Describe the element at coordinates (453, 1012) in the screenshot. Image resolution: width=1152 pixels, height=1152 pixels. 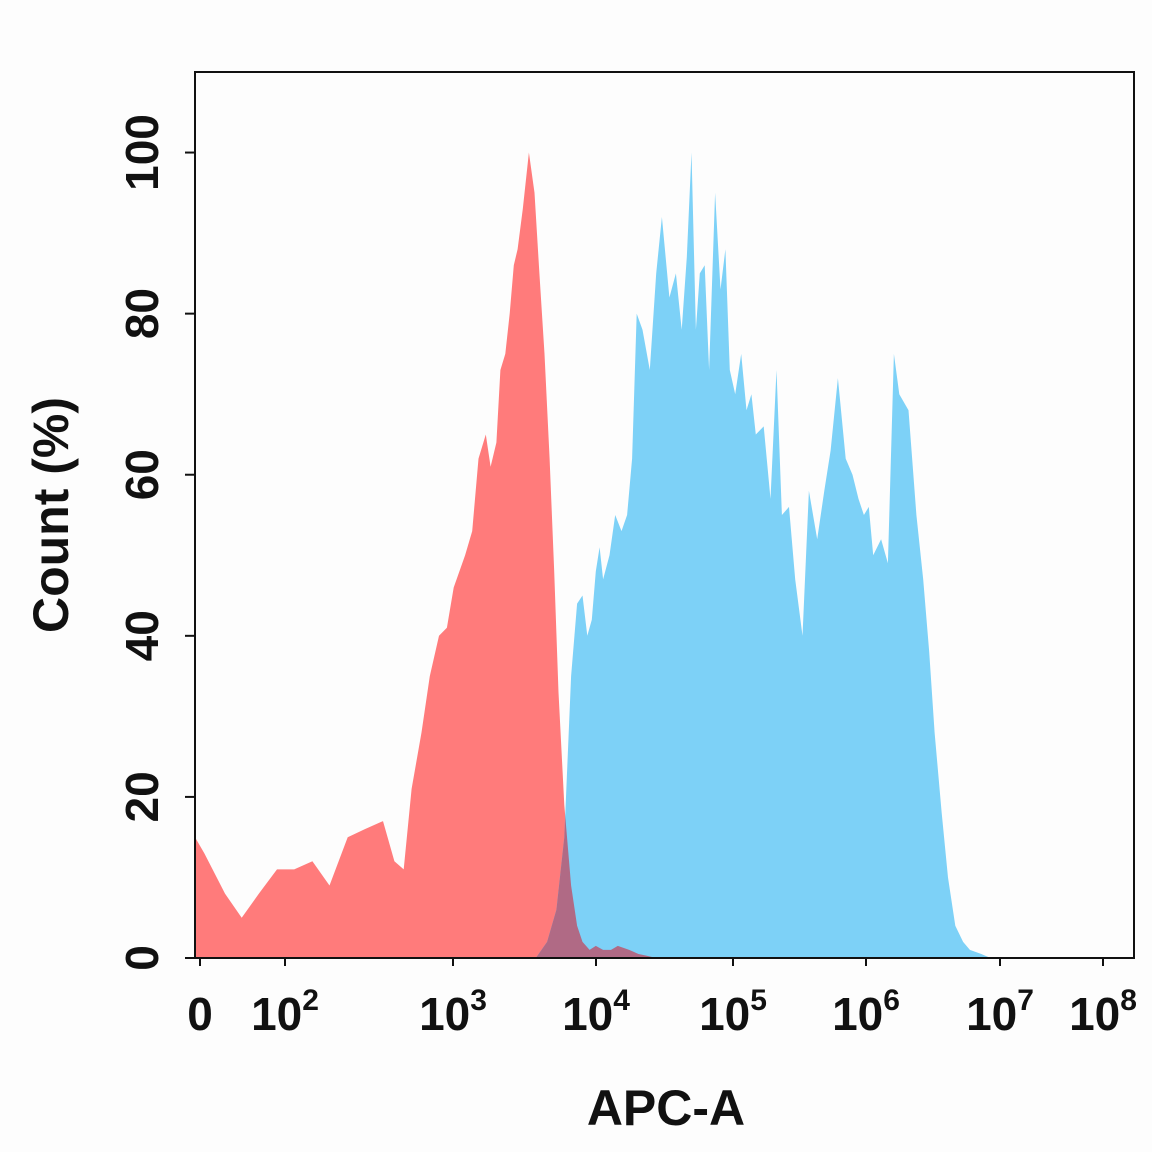
I see `x-tick-label: 10³` at that location.